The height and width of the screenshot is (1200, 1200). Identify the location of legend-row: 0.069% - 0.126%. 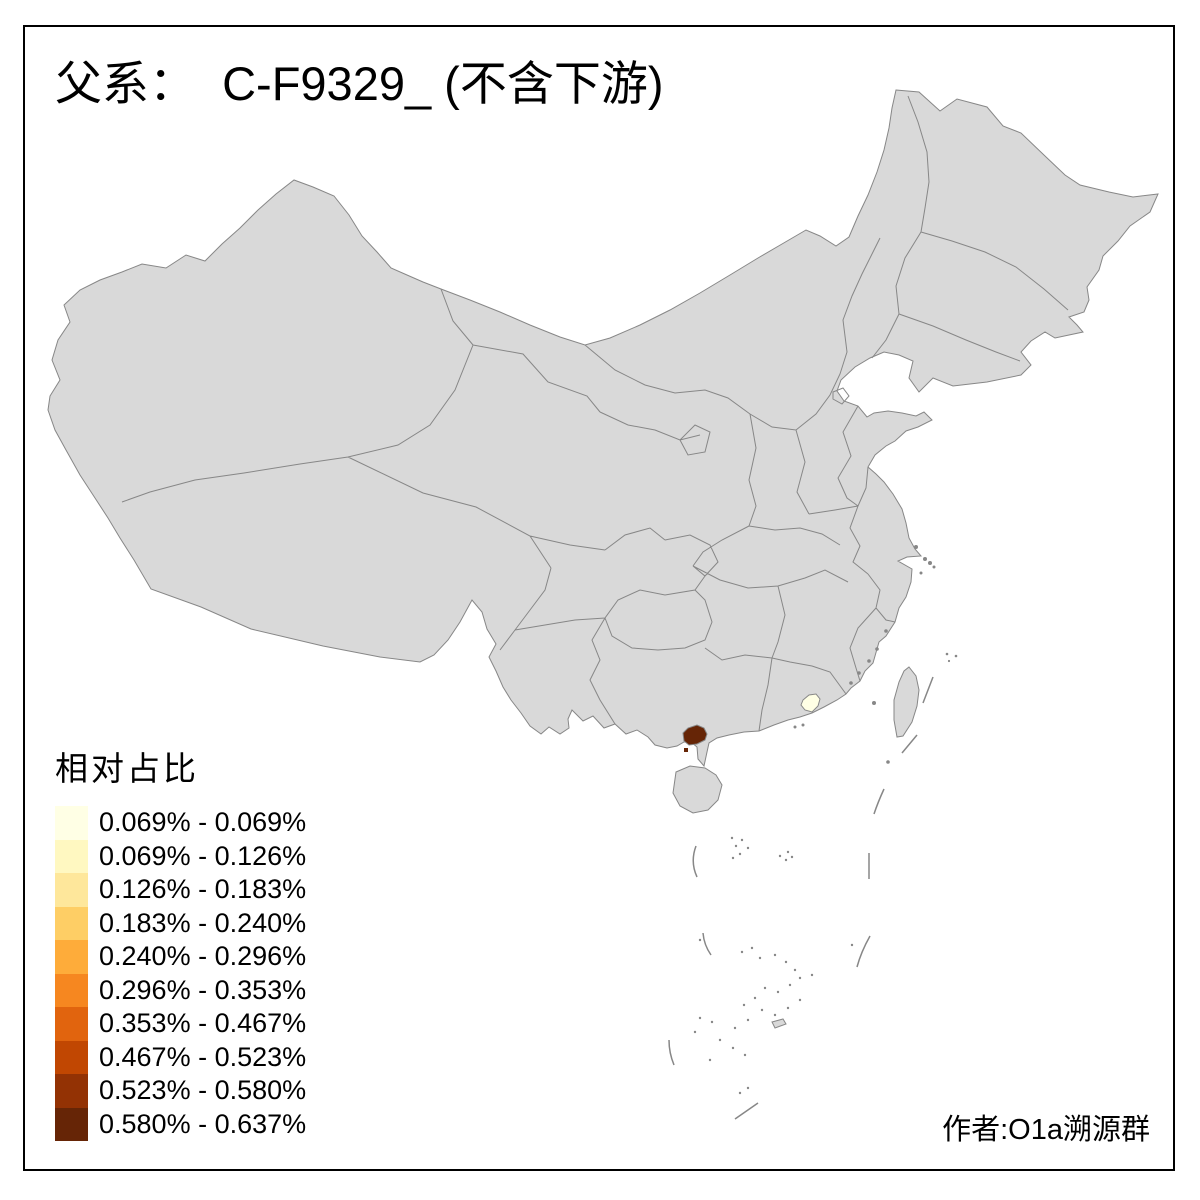
(181, 856).